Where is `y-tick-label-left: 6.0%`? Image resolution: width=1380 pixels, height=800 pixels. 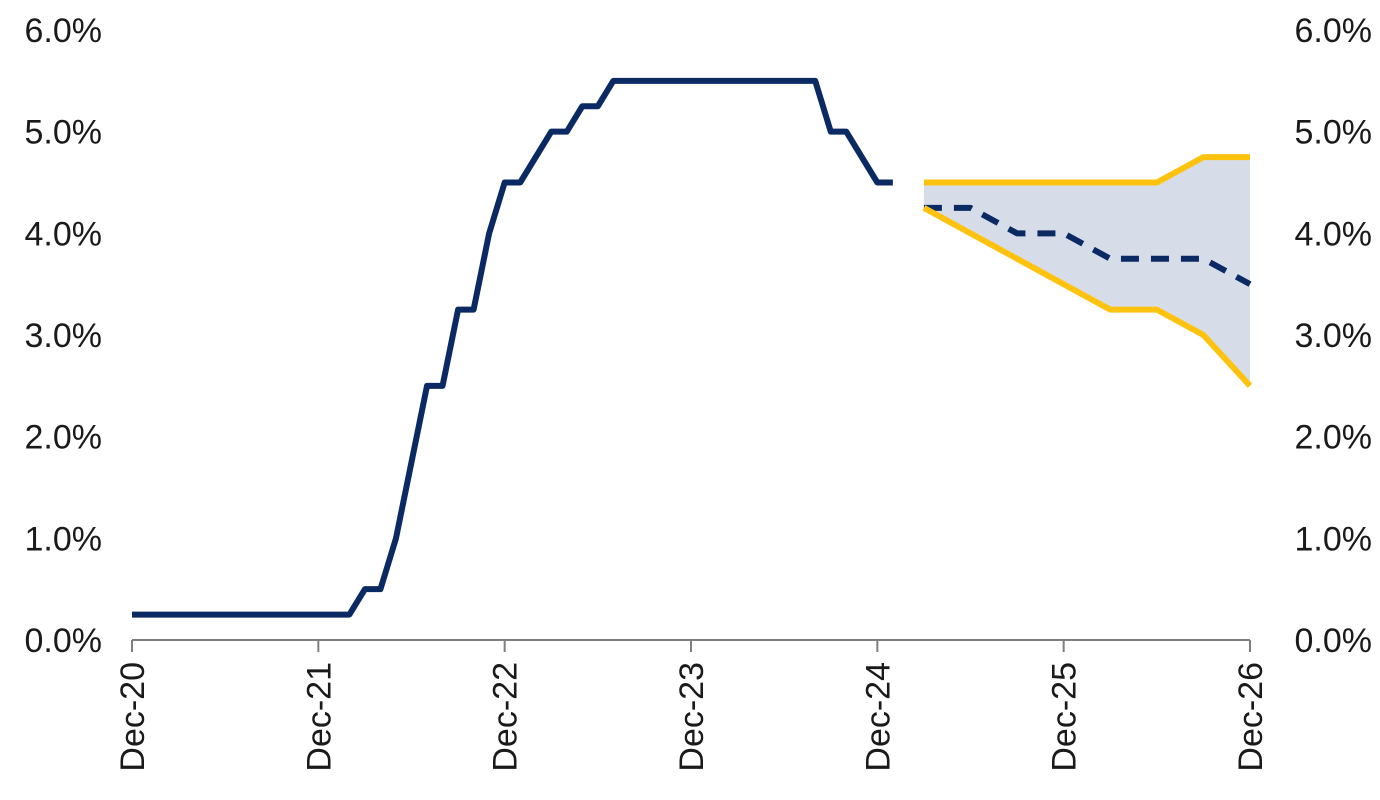
y-tick-label-left: 6.0% is located at coordinates (64, 31).